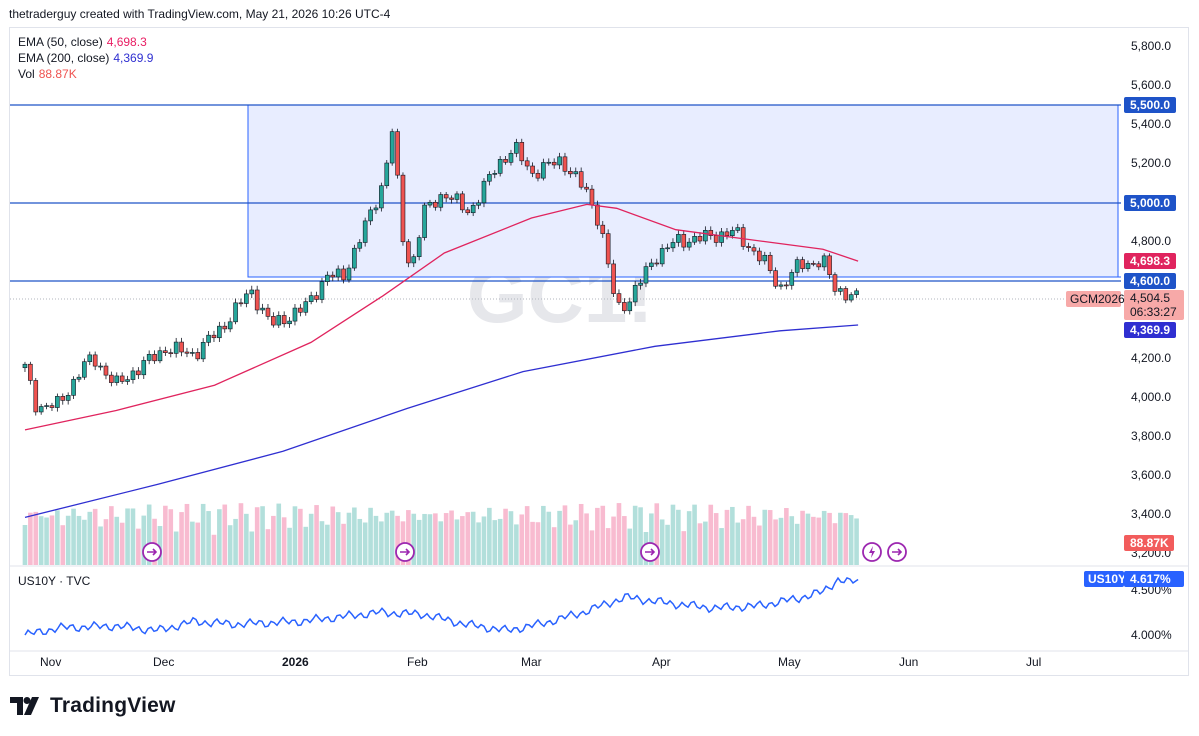  Describe the element at coordinates (82, 42) in the screenshot. I see `legend-ema50: EMA (50, close) 4,698.3` at that location.